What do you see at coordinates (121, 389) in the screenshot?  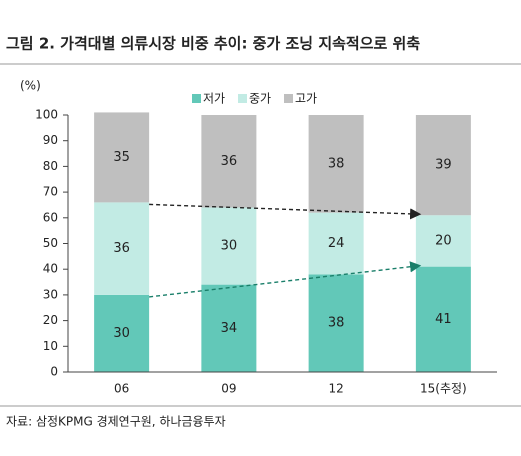 I see `x-tick-label: 06` at bounding box center [121, 389].